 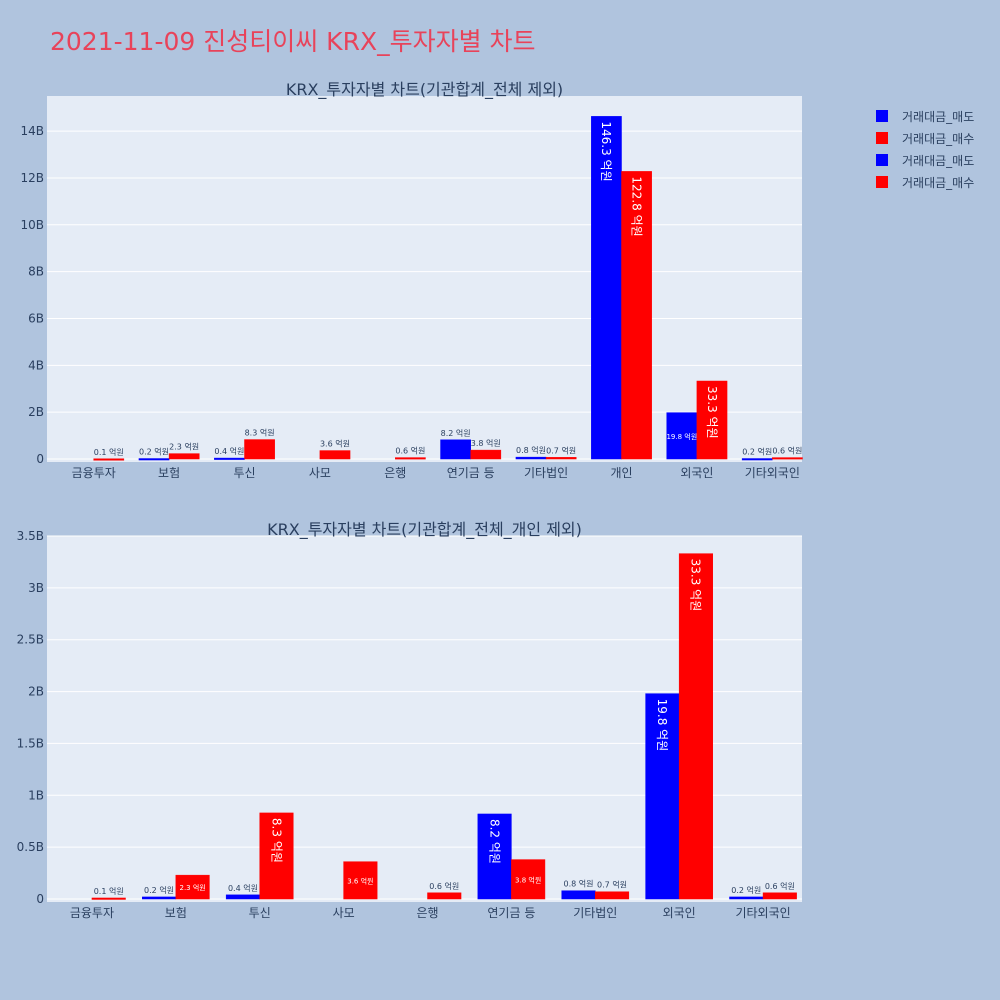 I want to click on data-label: 0.2 억원, so click(x=746, y=890).